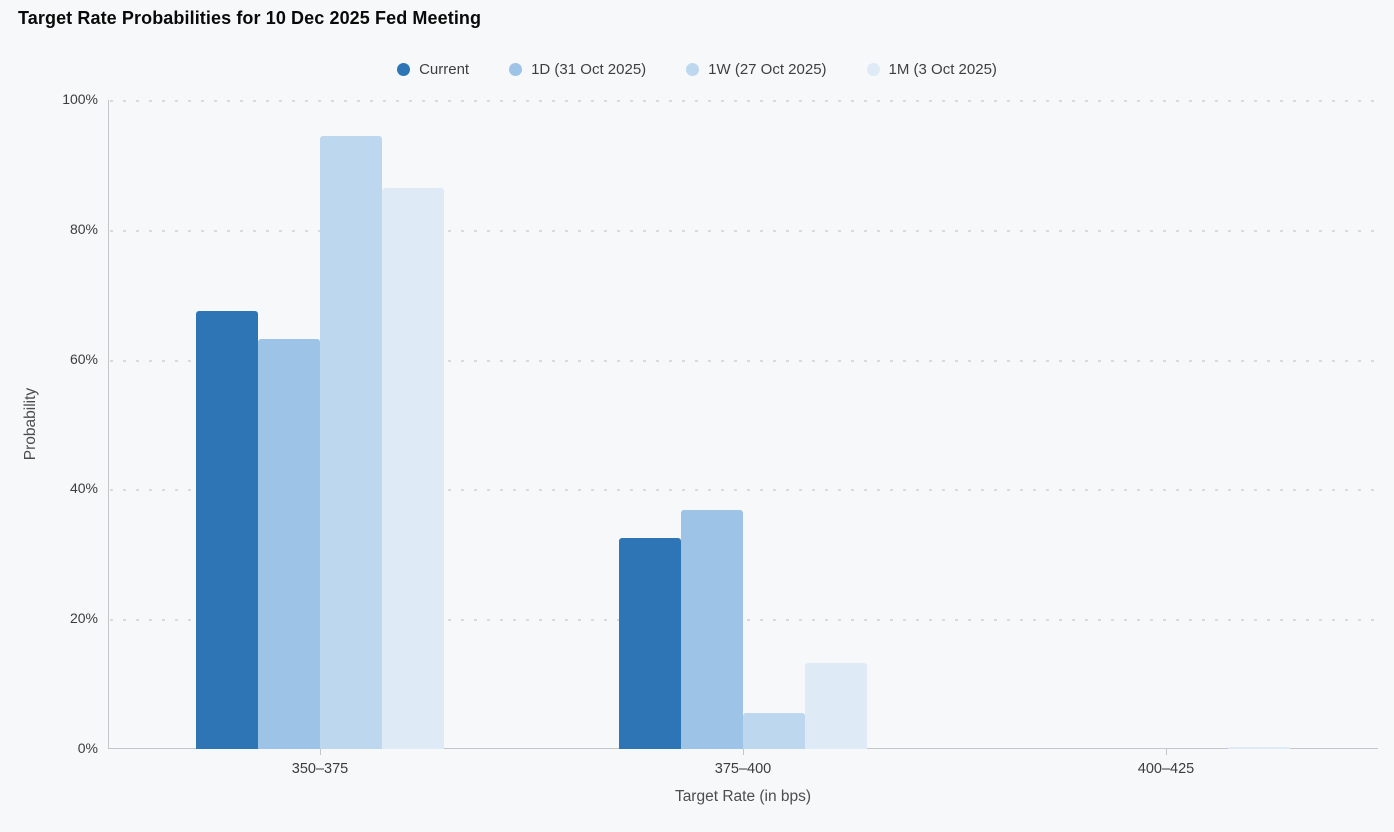  Describe the element at coordinates (83, 488) in the screenshot. I see `y-tick-label: 40%` at that location.